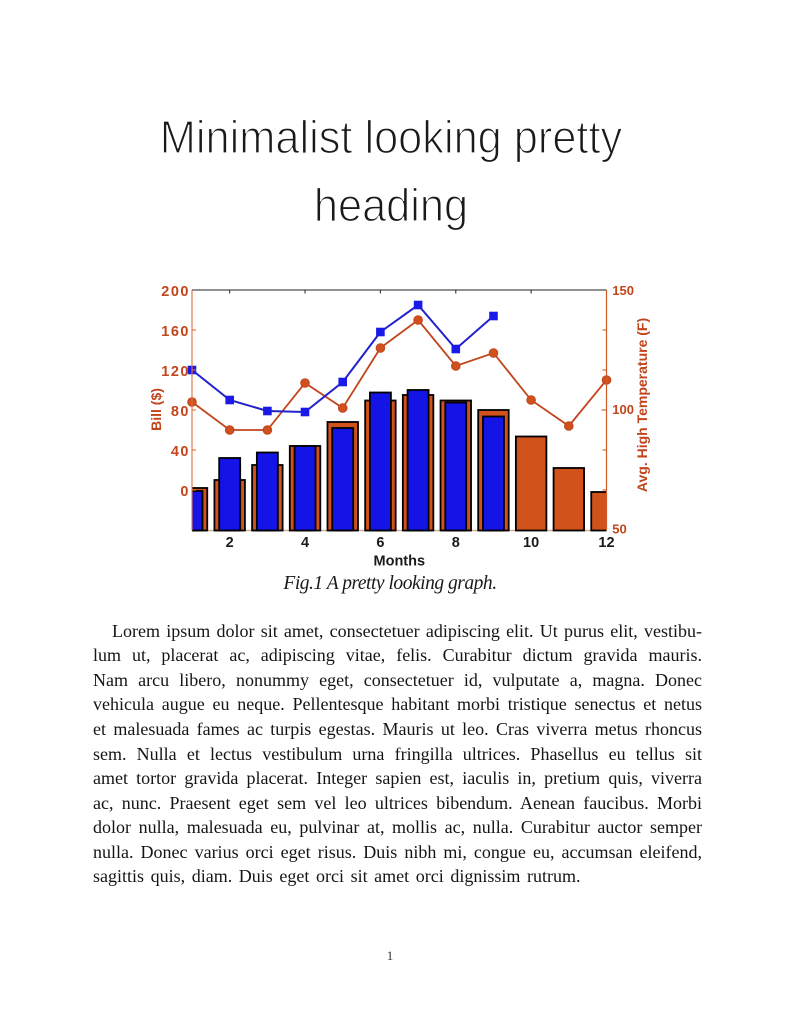 The width and height of the screenshot is (794, 1028). I want to click on svg-text: 10, so click(531, 543).